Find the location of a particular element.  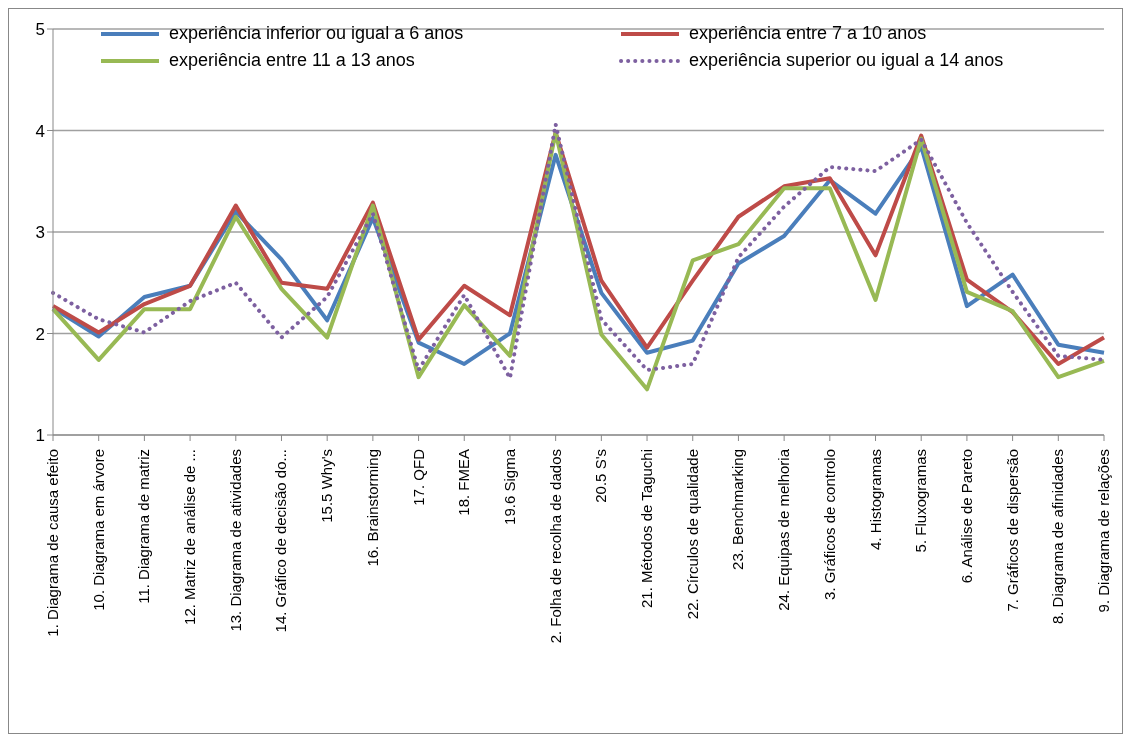

x-tick-label: 24. Equipas de melhoria is located at coordinates (784, 529).